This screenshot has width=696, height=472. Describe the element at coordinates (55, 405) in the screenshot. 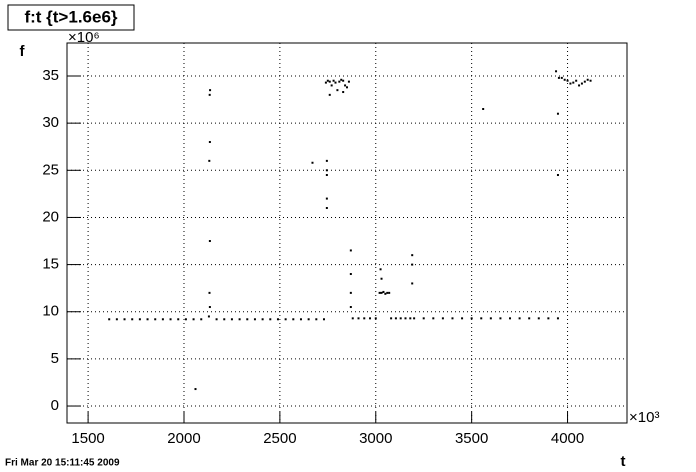

I see `y-tick-label: 0` at that location.